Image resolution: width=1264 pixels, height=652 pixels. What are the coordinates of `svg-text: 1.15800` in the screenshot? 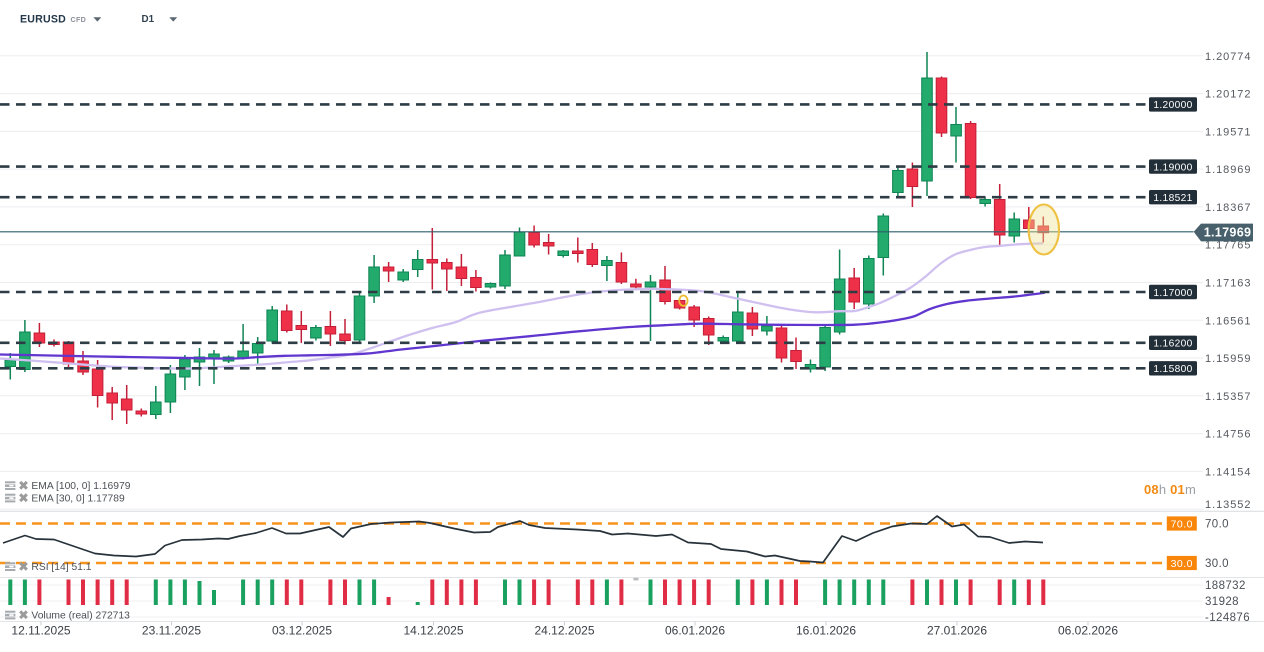 It's located at (1172, 369).